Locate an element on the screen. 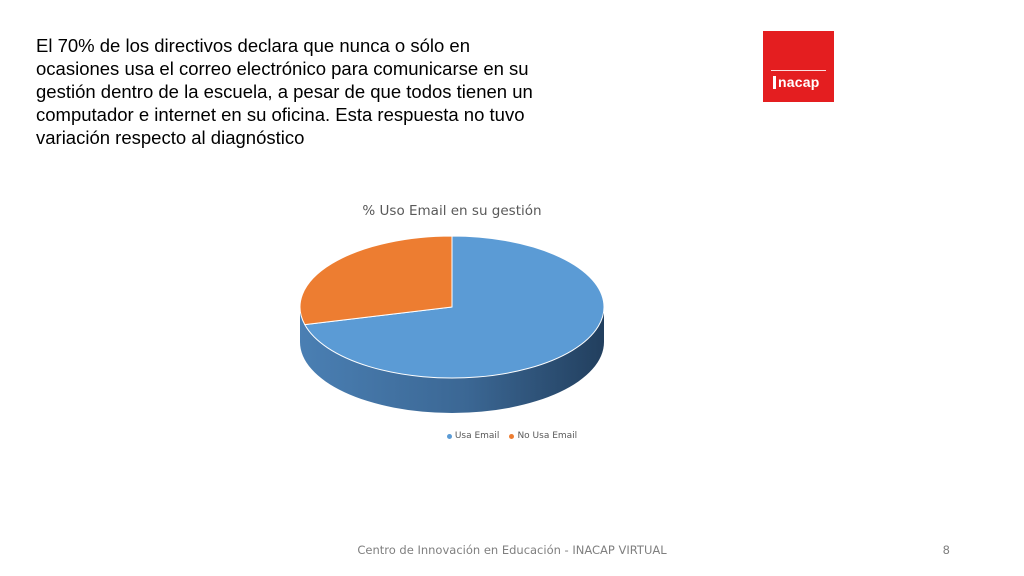 This screenshot has width=1024, height=576. pie-group is located at coordinates (452, 324).